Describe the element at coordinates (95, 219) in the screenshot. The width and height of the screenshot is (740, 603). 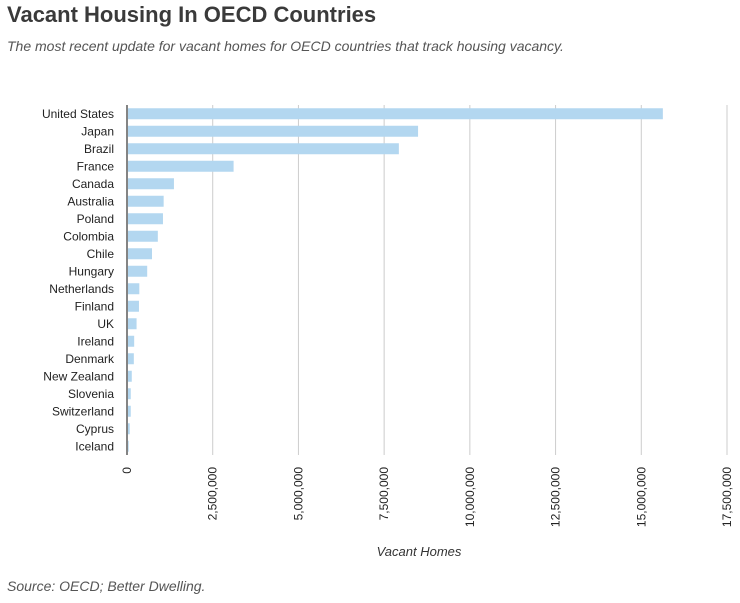
I see `category-label: Poland` at that location.